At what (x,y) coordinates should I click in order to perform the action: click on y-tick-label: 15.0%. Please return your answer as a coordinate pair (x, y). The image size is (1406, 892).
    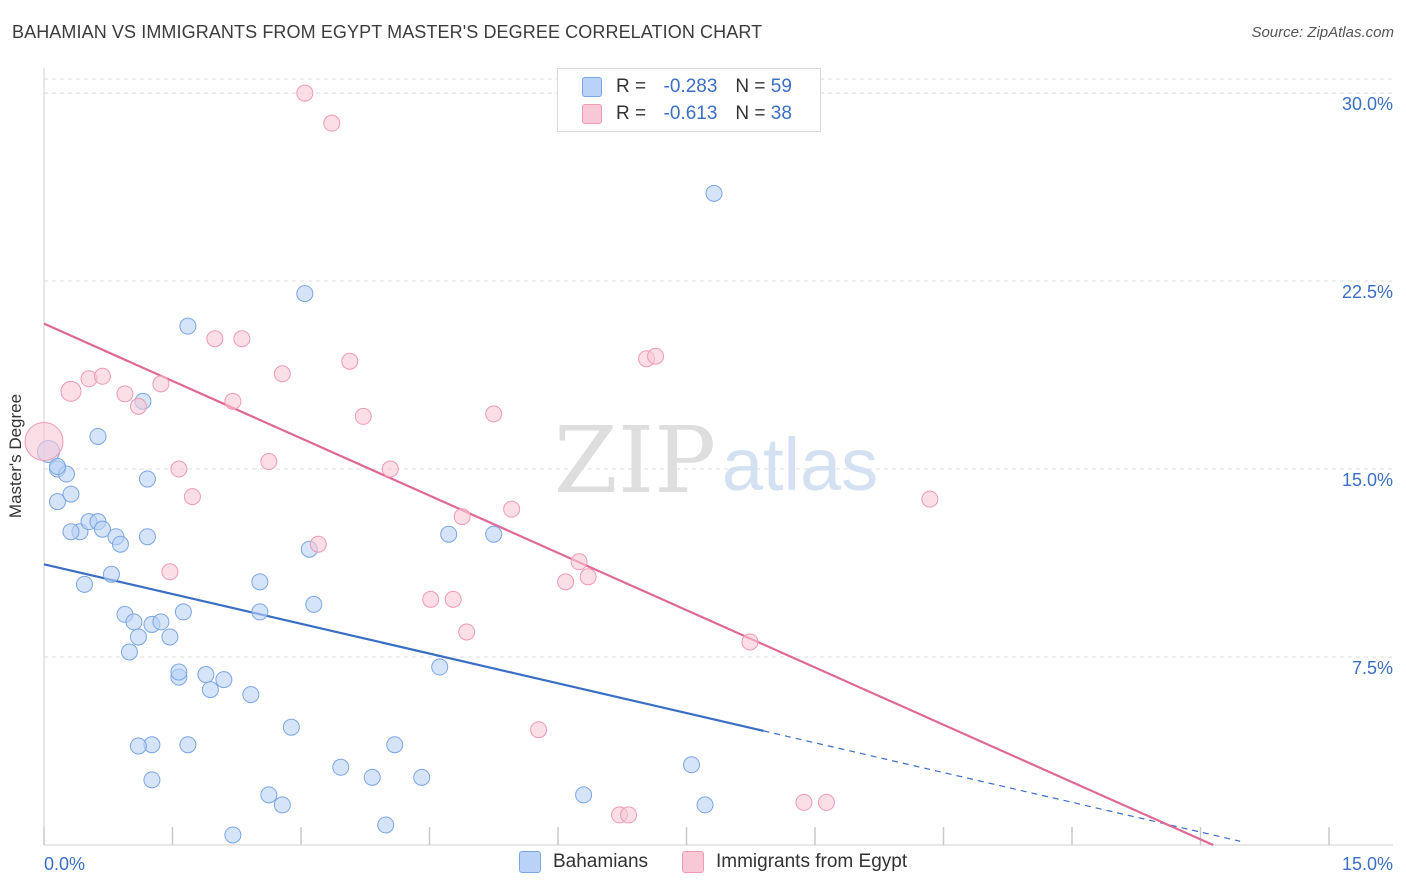
    Looking at the image, I should click on (1367, 480).